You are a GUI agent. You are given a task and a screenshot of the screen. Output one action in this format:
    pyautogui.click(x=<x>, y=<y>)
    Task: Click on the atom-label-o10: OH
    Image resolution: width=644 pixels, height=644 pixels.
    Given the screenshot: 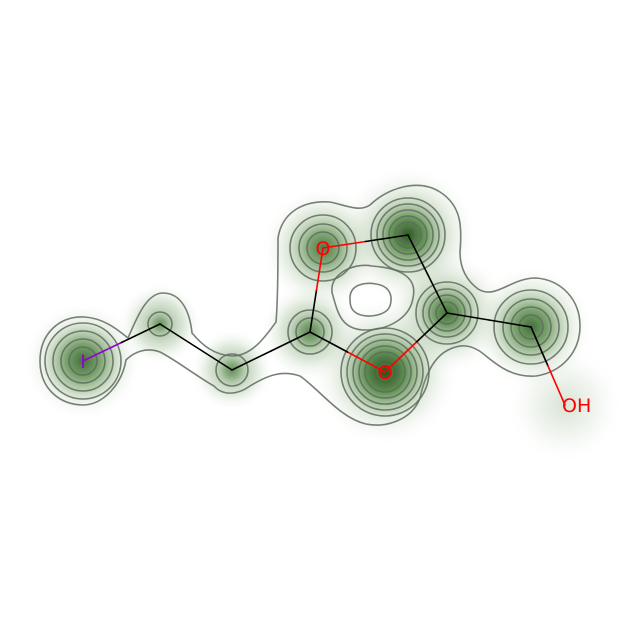 What is the action you would take?
    pyautogui.click(x=576, y=406)
    